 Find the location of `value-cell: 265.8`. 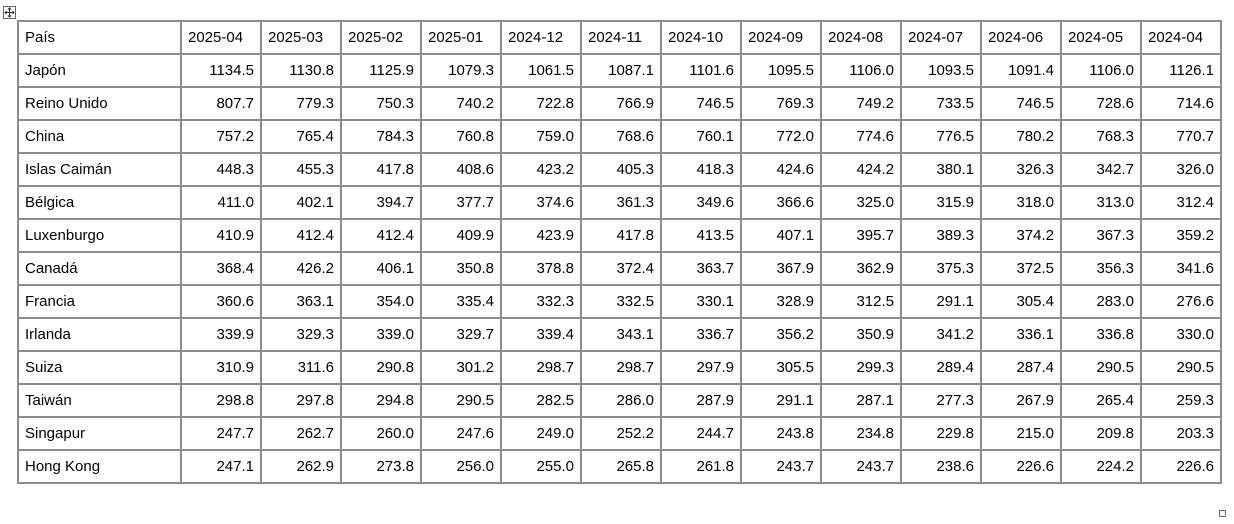

value-cell: 265.8 is located at coordinates (621, 466).